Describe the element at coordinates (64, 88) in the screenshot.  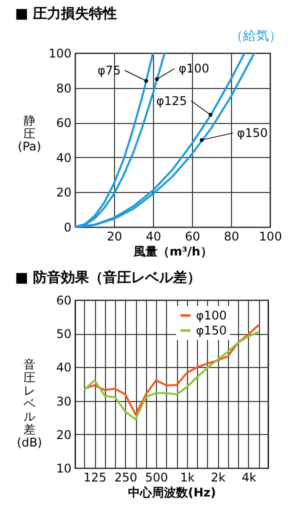
I see `y-tick-label: 80` at that location.